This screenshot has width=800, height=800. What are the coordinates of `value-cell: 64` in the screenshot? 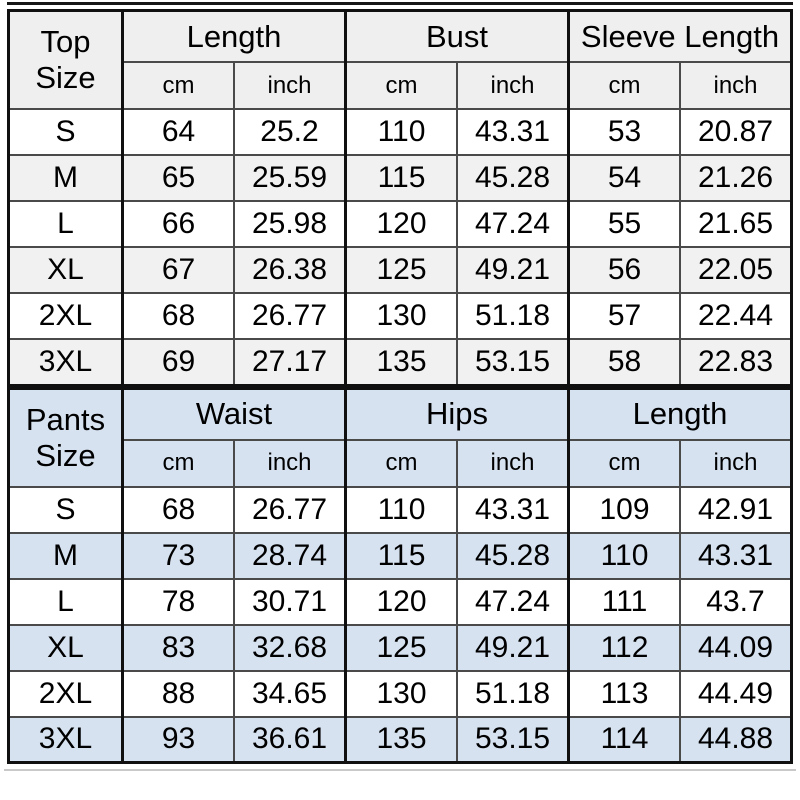 It's located at (178, 132).